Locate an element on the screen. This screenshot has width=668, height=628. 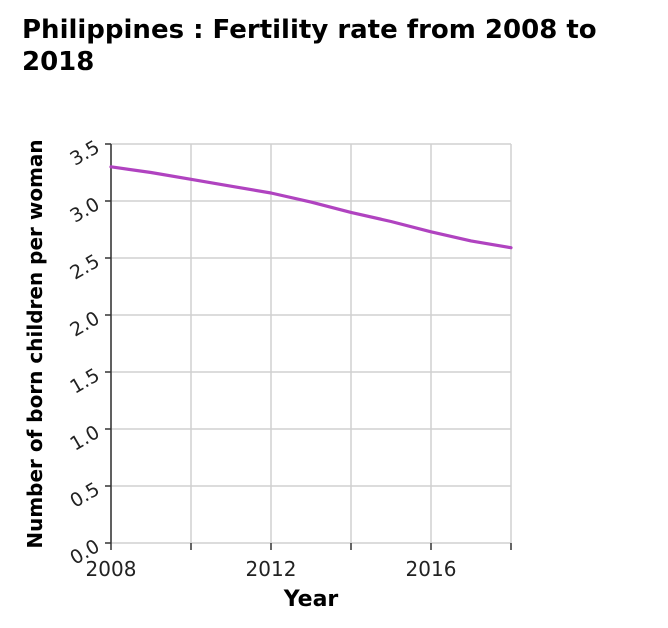
y-tick-label: 3.5 is located at coordinates (84, 153).